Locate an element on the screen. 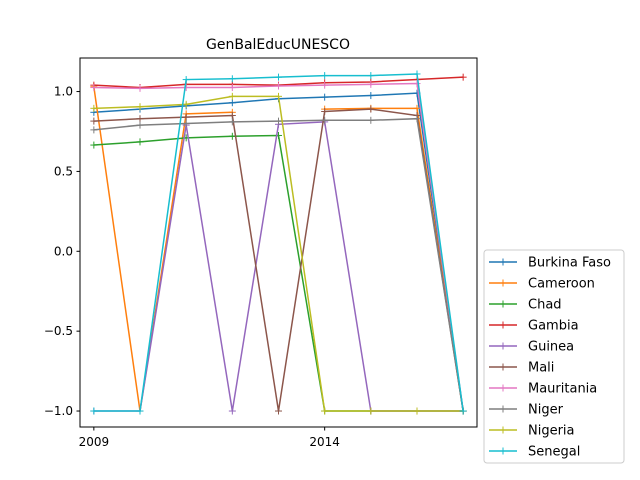 This screenshot has width=640, height=480. legend-item: Guinea is located at coordinates (531, 347).